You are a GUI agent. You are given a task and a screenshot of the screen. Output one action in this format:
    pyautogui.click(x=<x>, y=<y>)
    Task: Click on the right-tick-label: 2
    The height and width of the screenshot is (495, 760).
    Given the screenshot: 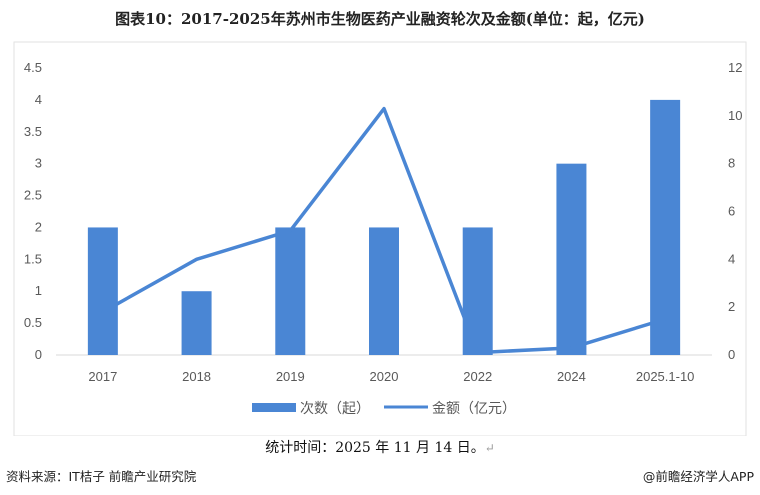 What is the action you would take?
    pyautogui.click(x=731, y=306)
    